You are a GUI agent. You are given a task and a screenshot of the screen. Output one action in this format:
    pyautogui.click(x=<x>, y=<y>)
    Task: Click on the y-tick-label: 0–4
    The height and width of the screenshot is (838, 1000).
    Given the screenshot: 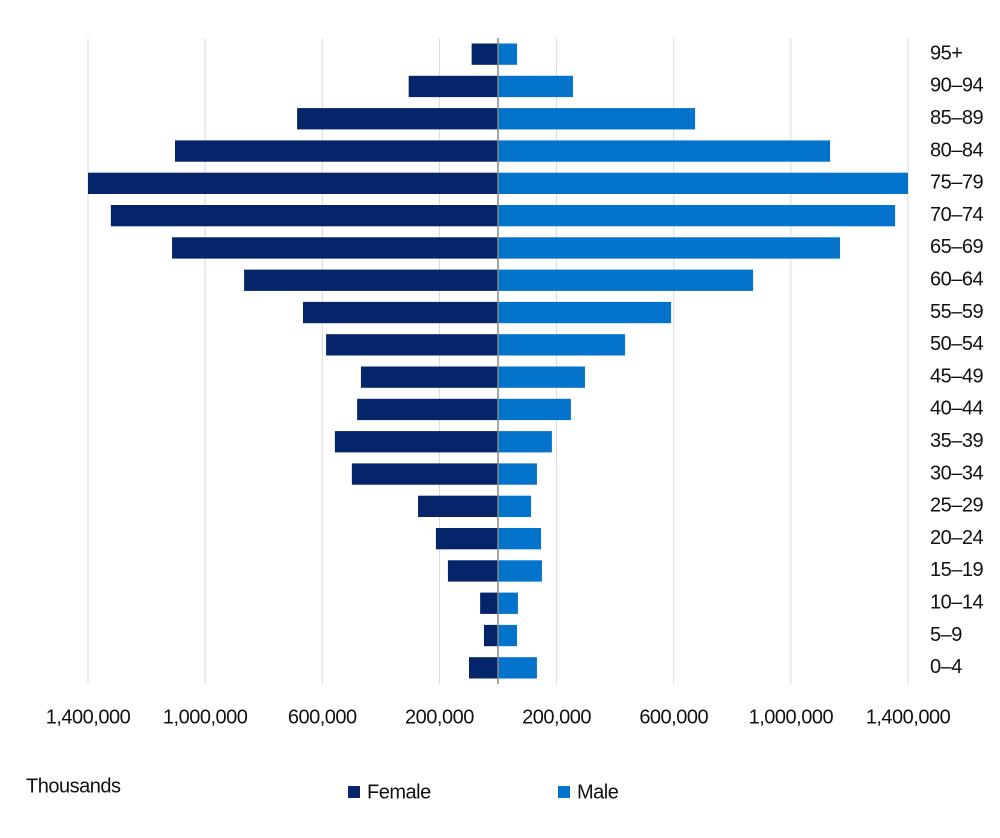 What is the action you would take?
    pyautogui.click(x=946, y=667)
    